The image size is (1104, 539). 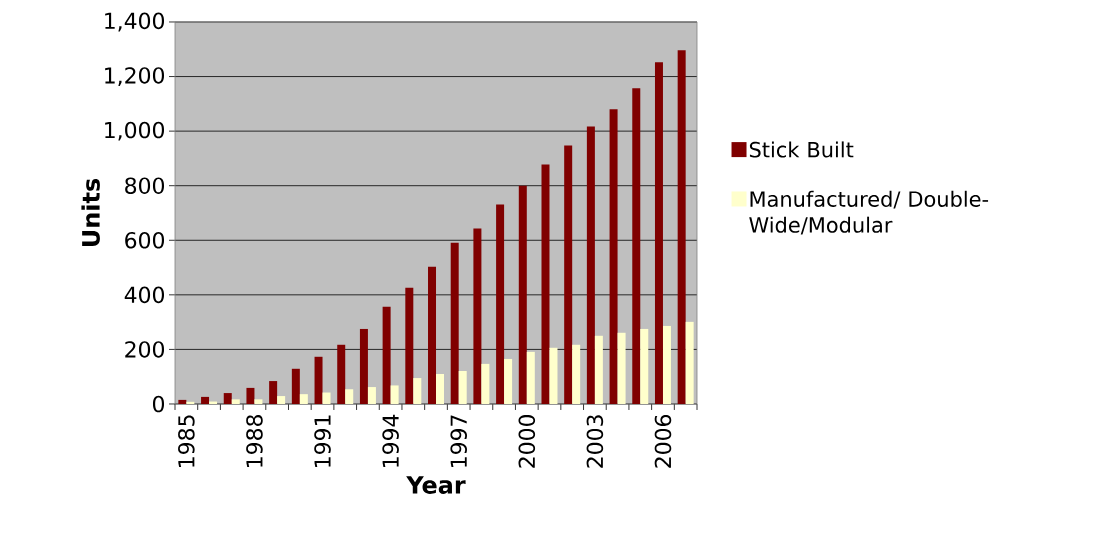 What do you see at coordinates (595, 441) in the screenshot?
I see `x-tick-label: 2003` at bounding box center [595, 441].